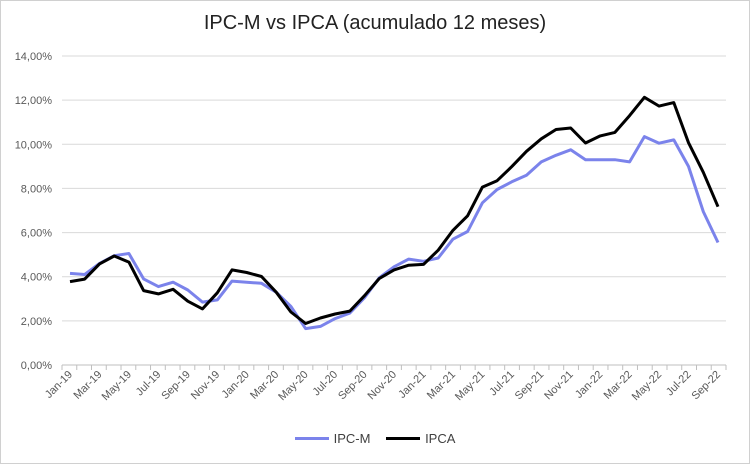 The height and width of the screenshot is (464, 750). I want to click on x-tick-label: Sep-21, so click(530, 386).